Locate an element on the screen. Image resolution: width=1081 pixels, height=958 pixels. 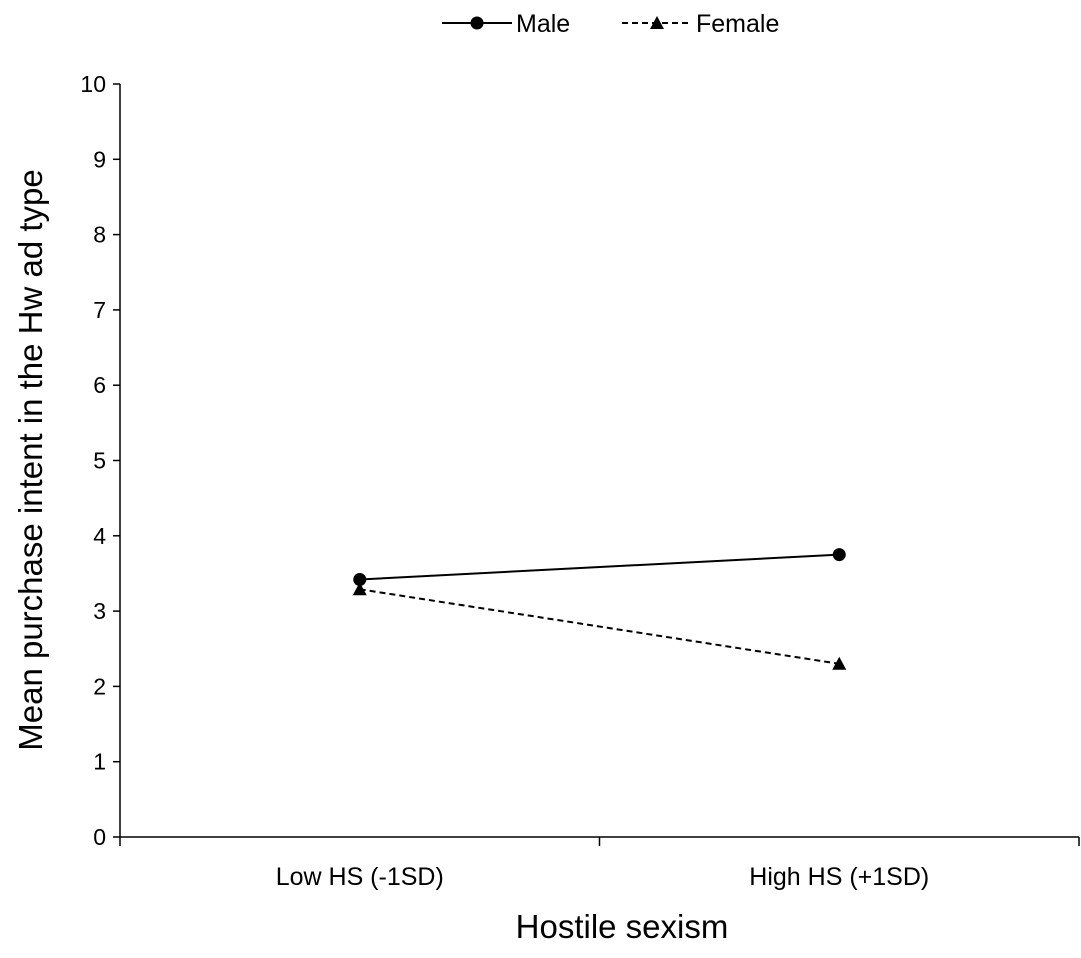
y-axis-title: Mean purchase intent in the Hw ad type is located at coordinates (30, 460).